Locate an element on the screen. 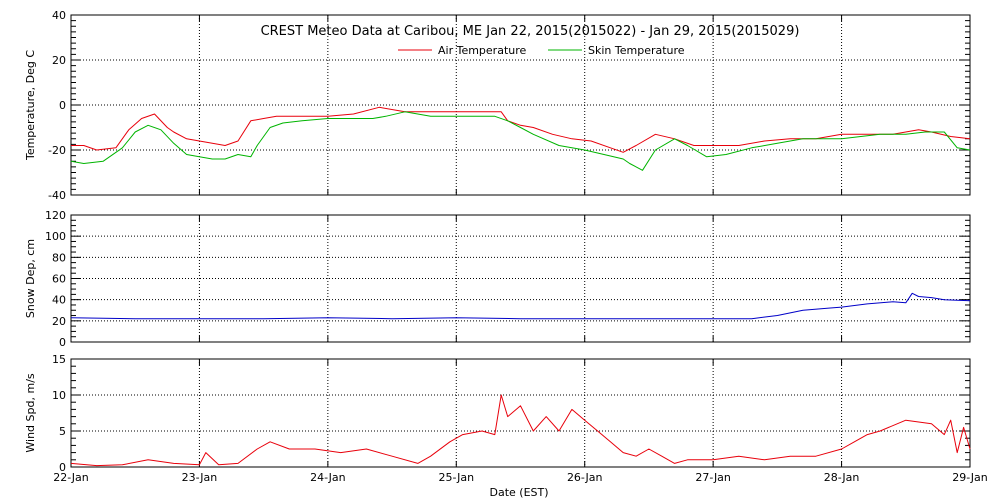  legend-label-skin: Skin Temperature is located at coordinates (636, 50).